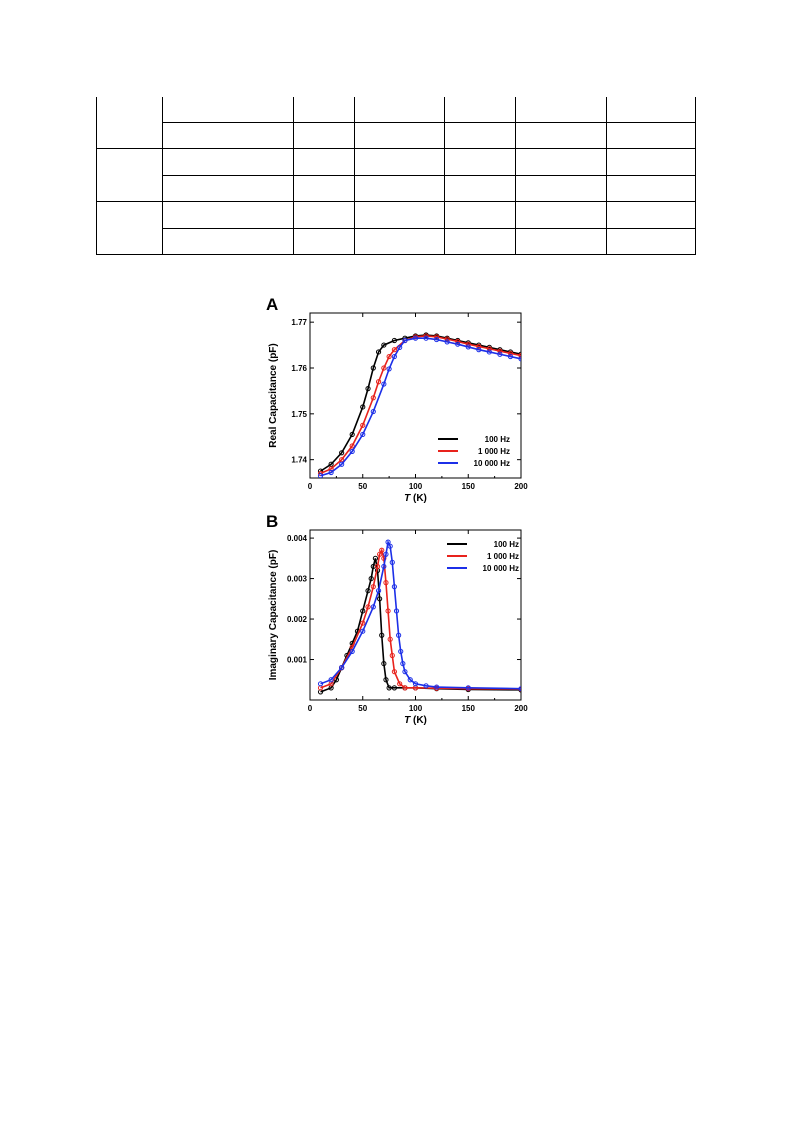 The image size is (793, 1121). What do you see at coordinates (299, 322) in the screenshot?
I see `y-tick-label: 1.77` at bounding box center [299, 322].